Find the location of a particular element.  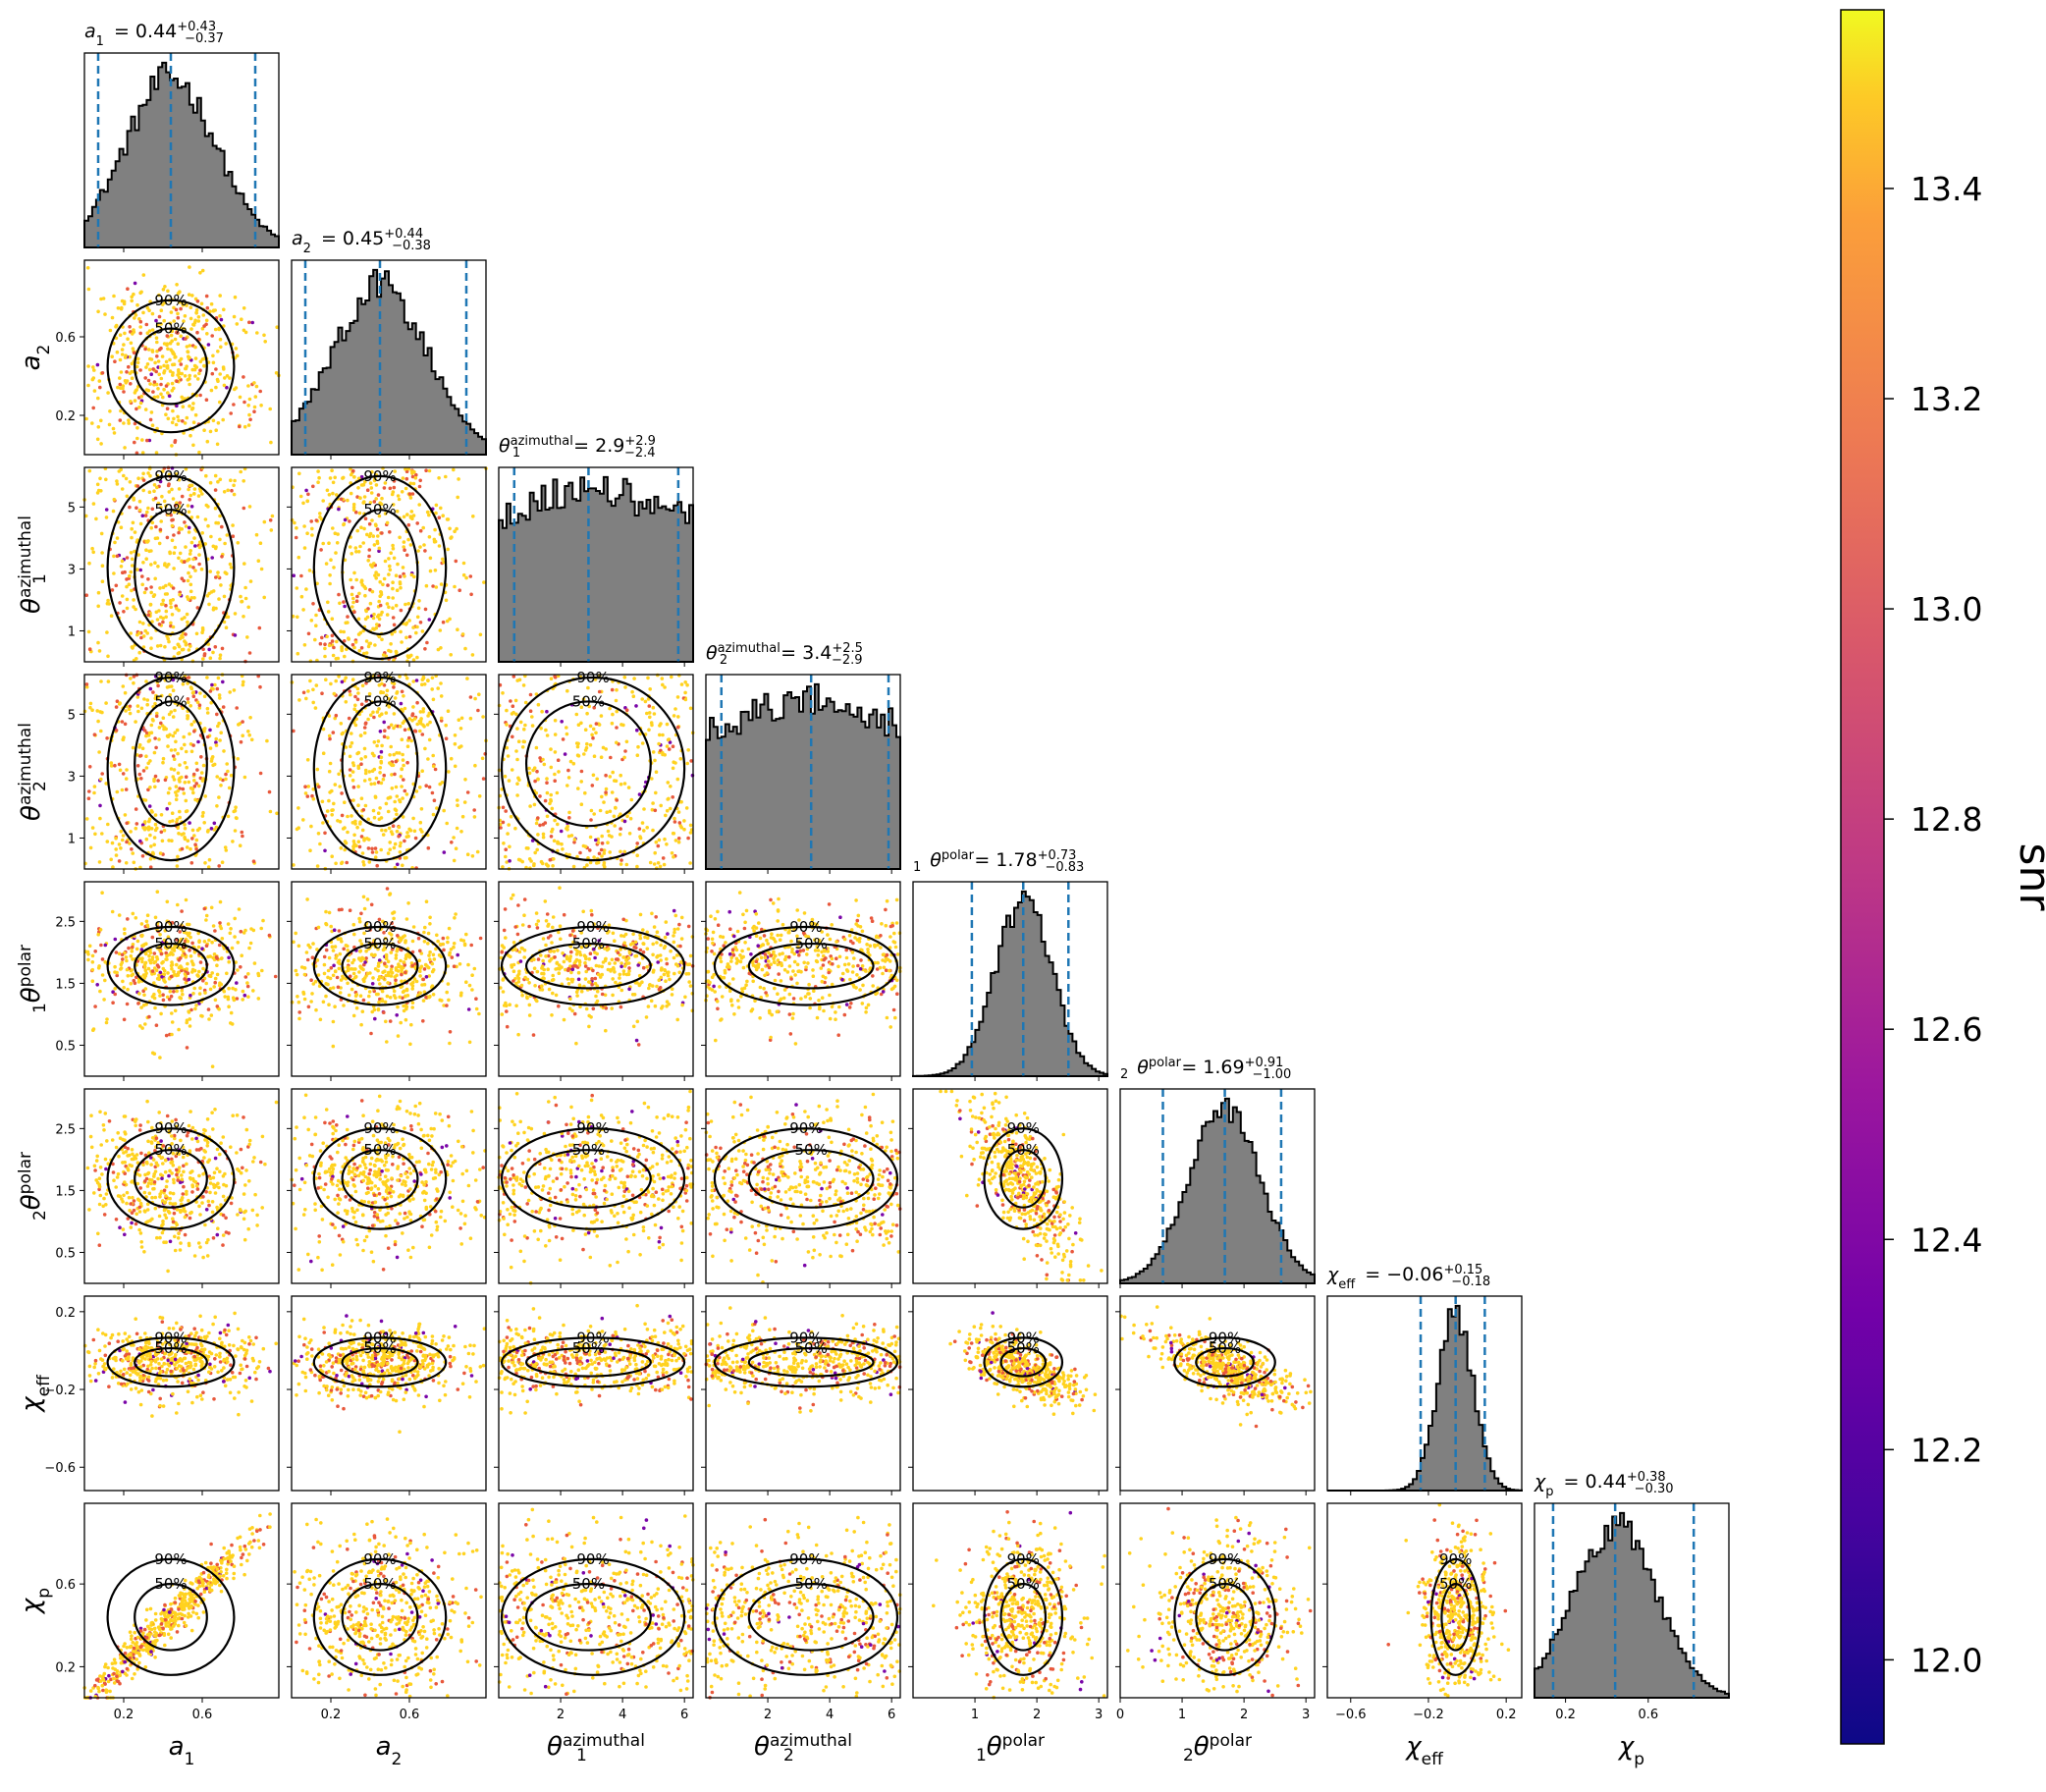

hist-panel-theta2_polar: θpolar 2 = 1.69+0.91 −1.00 is located at coordinates (1217, 1172).